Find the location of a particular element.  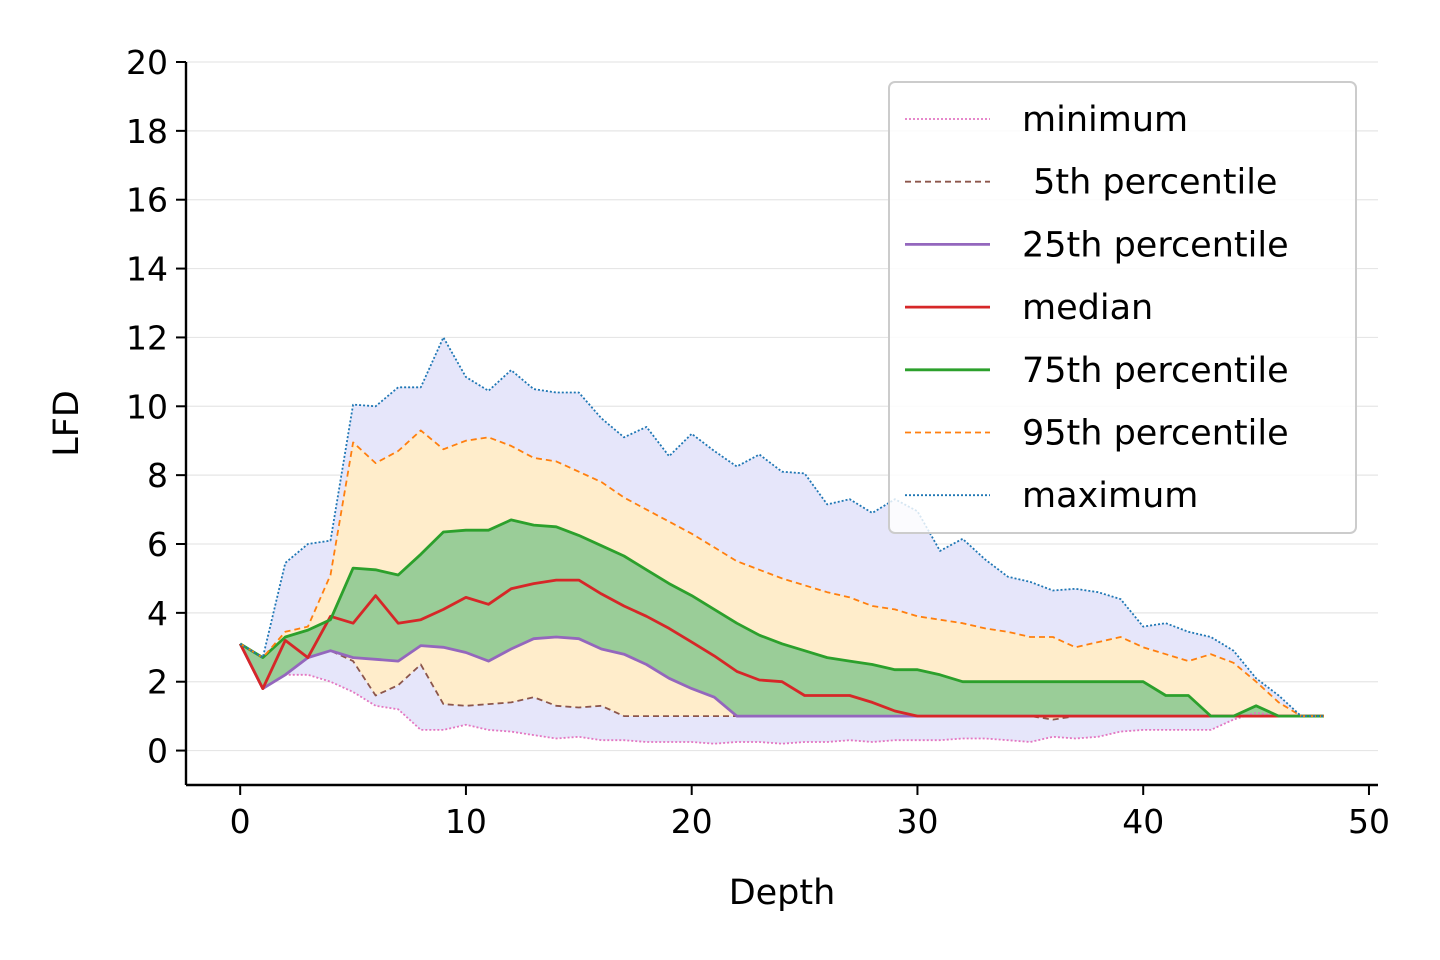

y-tick-label: 0 is located at coordinates (157, 751).